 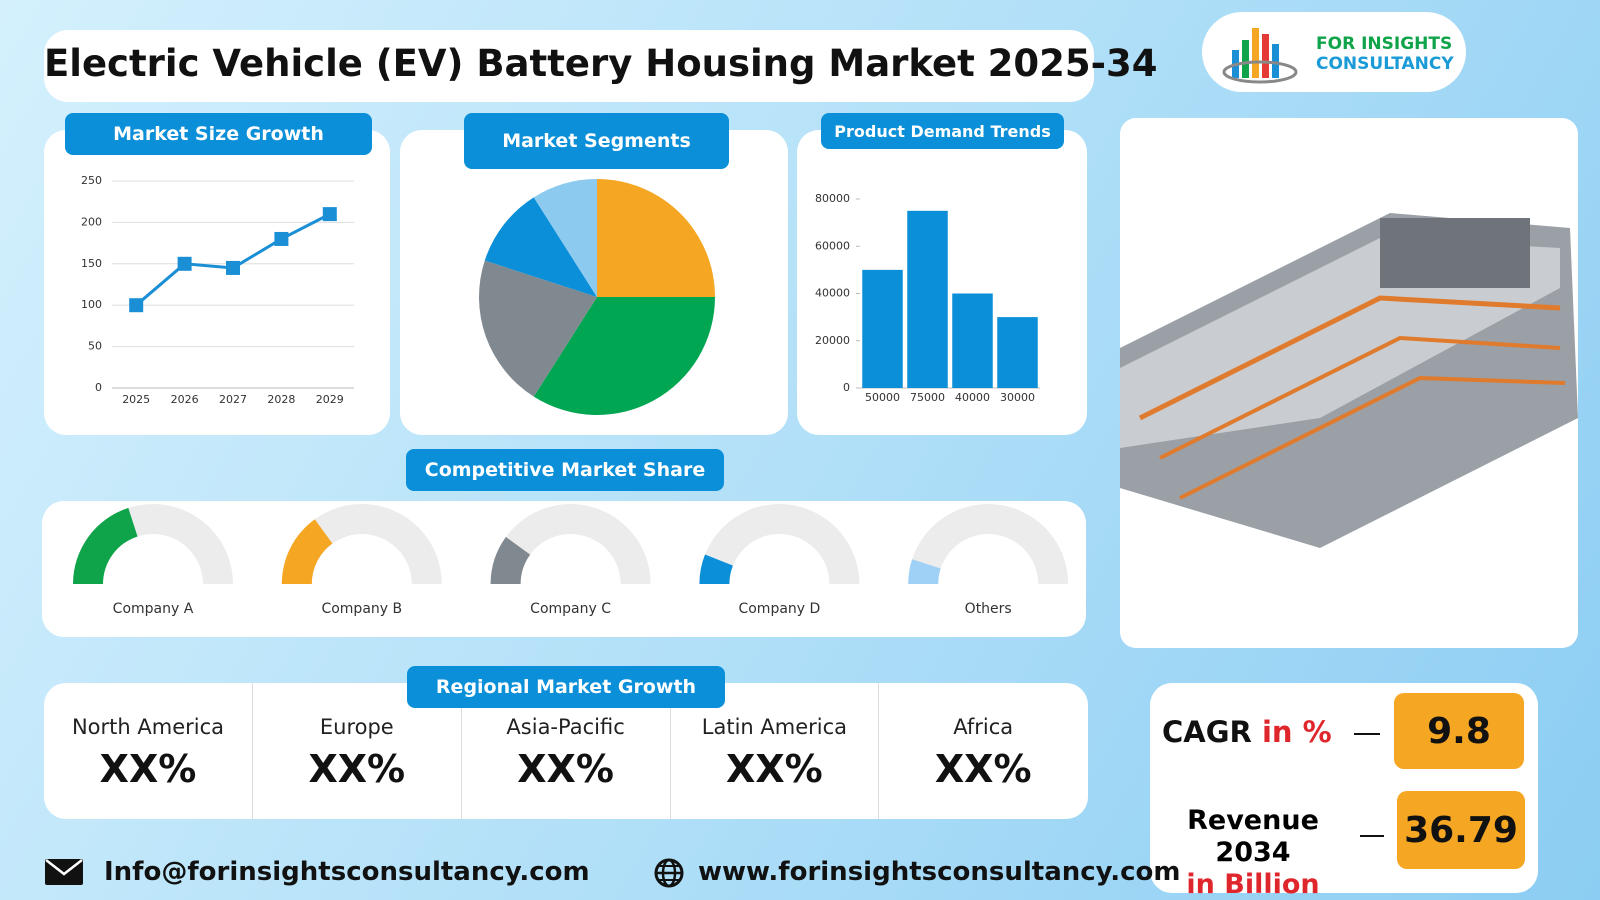 I want to click on pie-title: Market Segments, so click(x=596, y=141).